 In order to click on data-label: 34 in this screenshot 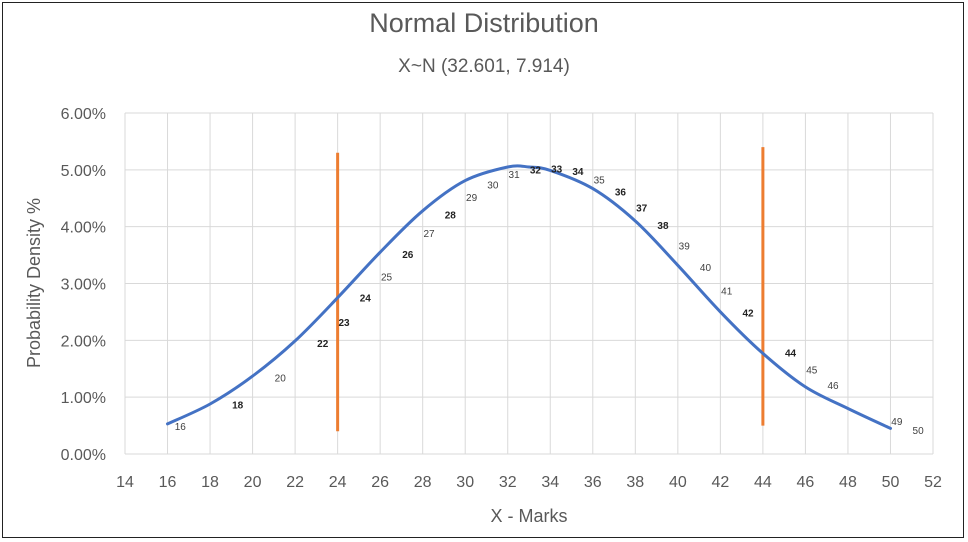, I will do `click(578, 172)`.